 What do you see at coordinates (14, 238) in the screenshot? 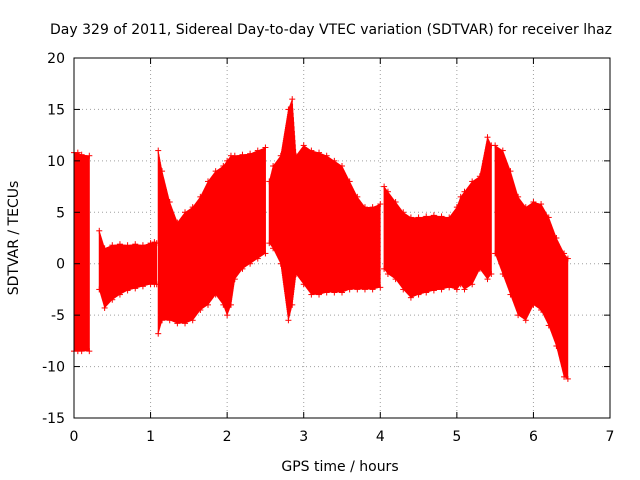
I see `y-axis-label: SDTVAR / TECUs` at bounding box center [14, 238].